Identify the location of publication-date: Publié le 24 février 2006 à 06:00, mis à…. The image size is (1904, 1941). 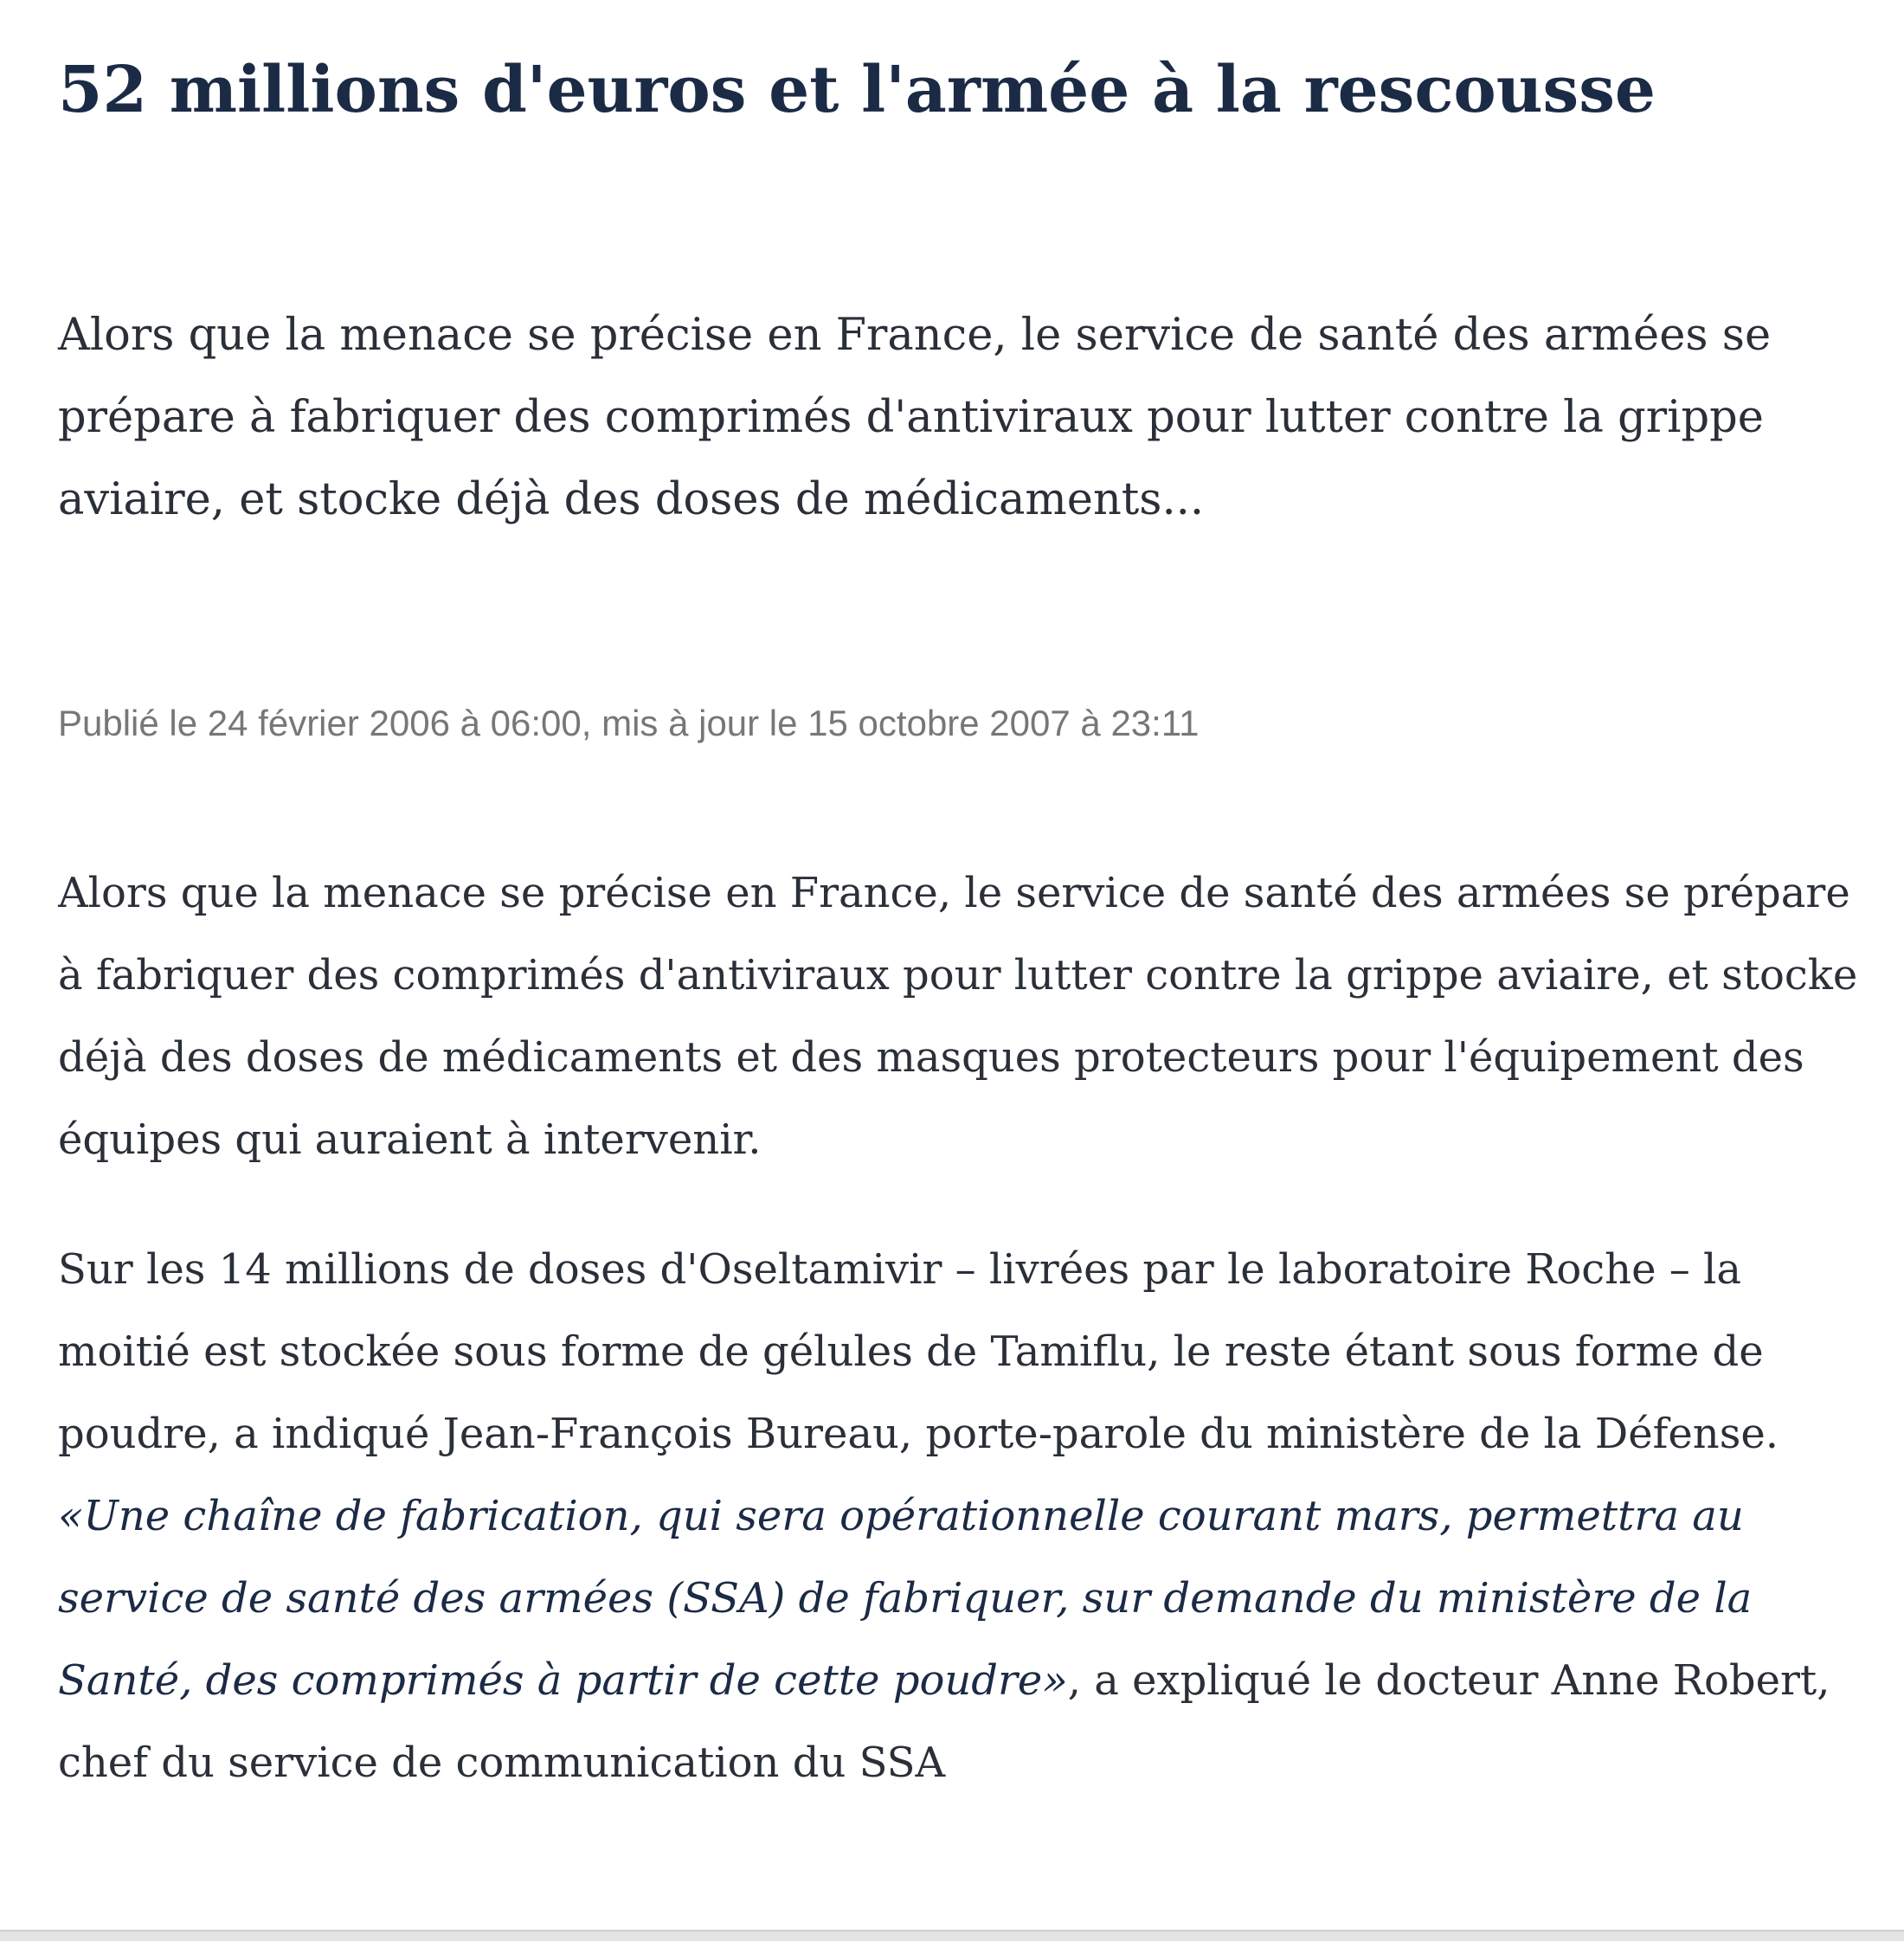
(629, 723).